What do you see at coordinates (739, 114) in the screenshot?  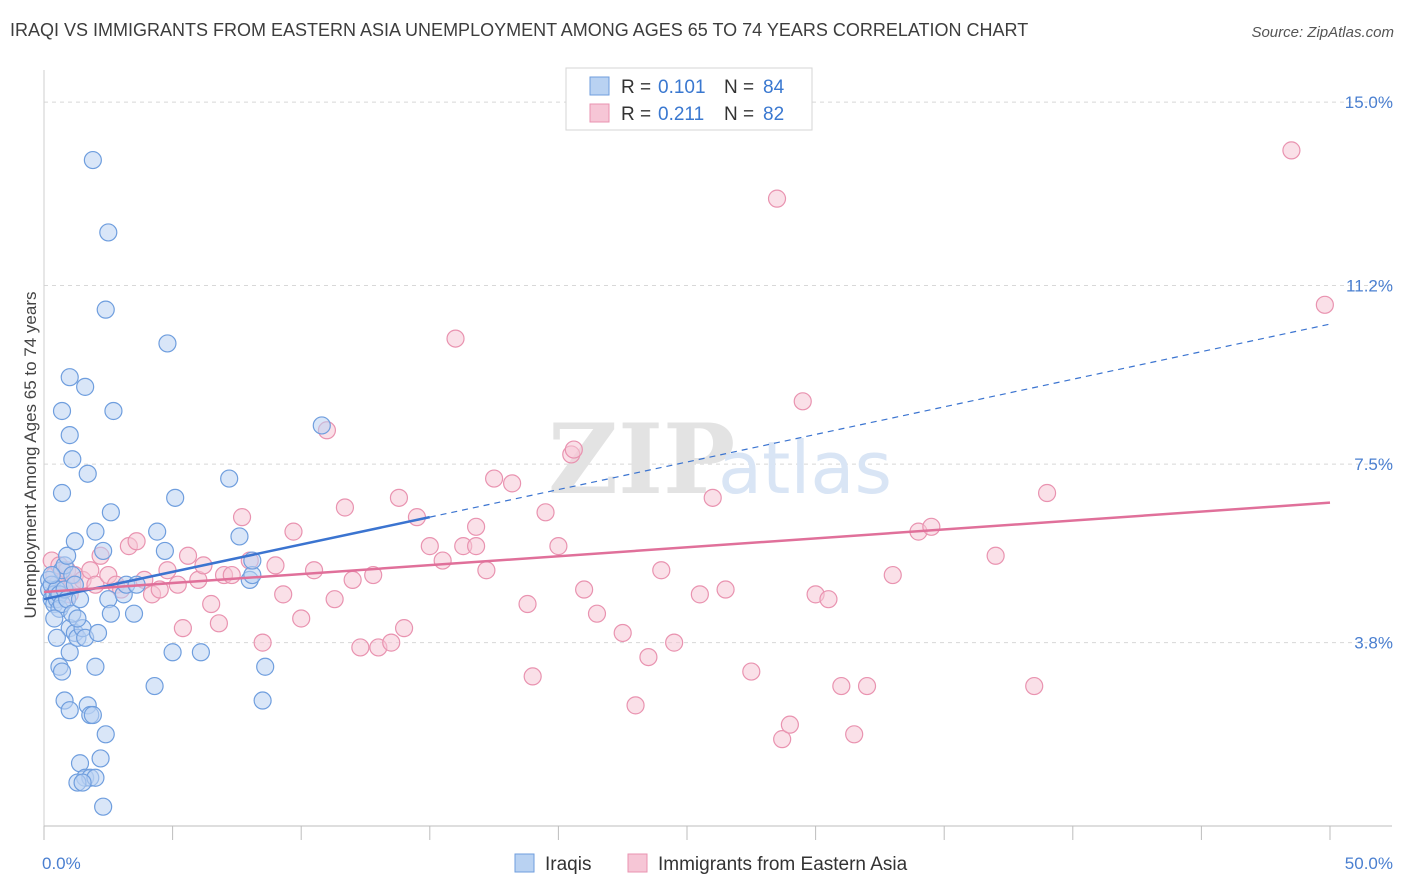 I see `legend-n-label-2: N =` at bounding box center [739, 114].